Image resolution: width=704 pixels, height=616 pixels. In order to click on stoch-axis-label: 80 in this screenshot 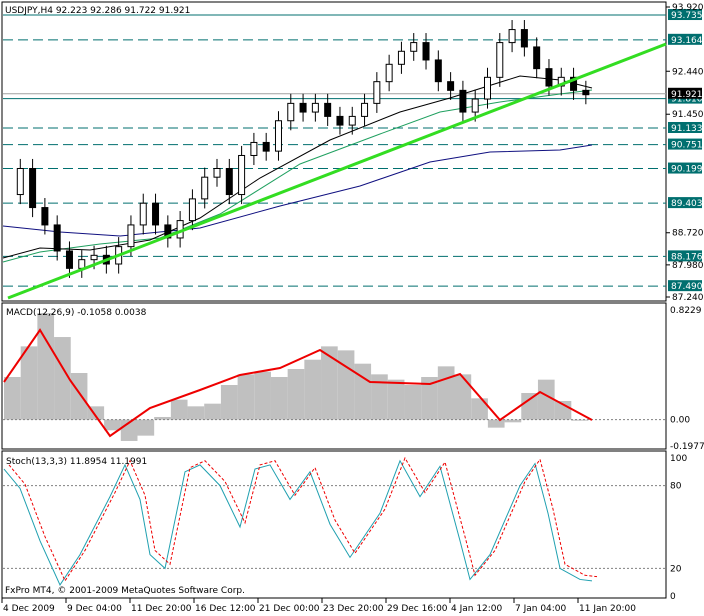, I will do `click(676, 487)`.